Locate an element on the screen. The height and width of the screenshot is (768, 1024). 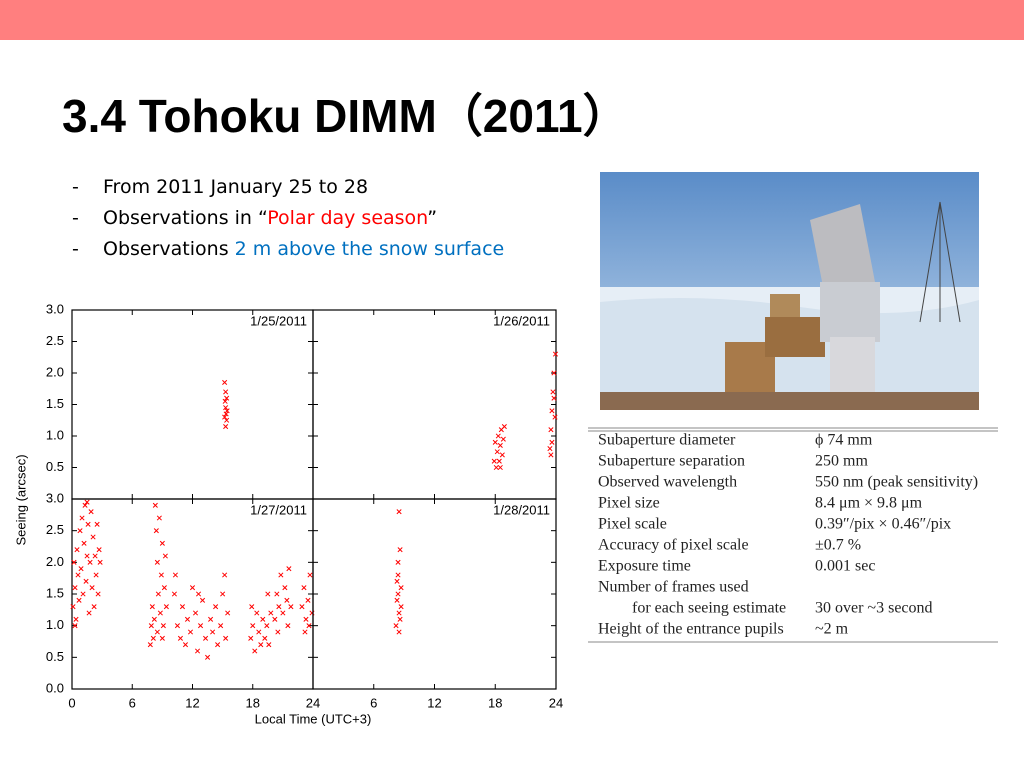
row-label: Subaperture separation is located at coordinates (671, 461).